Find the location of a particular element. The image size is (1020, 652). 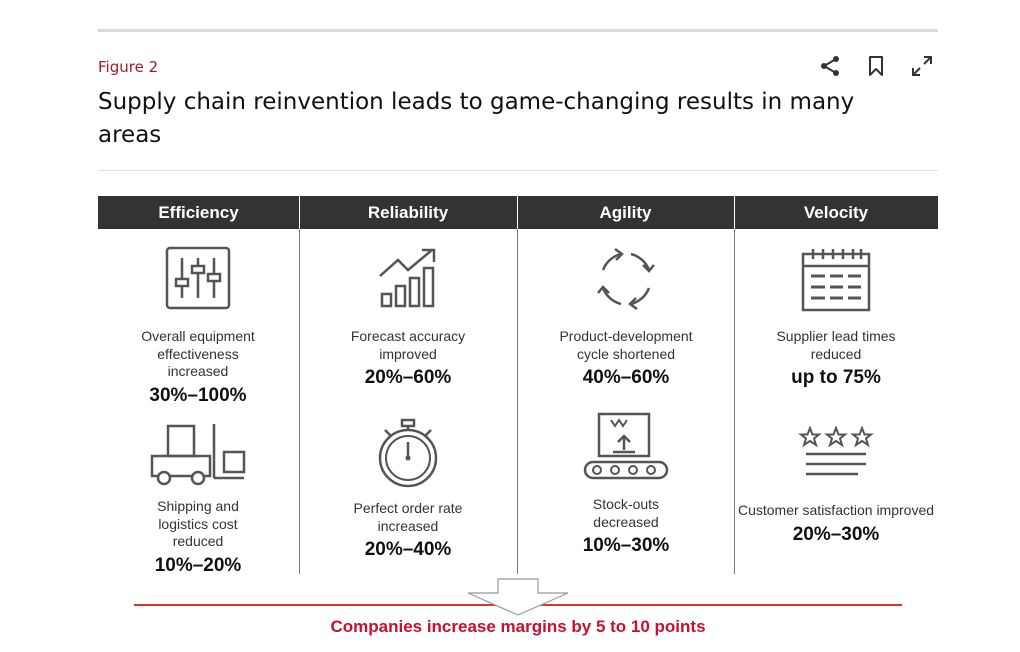

metric-card: Stock-outs decreased 10%–30% is located at coordinates (626, 484).